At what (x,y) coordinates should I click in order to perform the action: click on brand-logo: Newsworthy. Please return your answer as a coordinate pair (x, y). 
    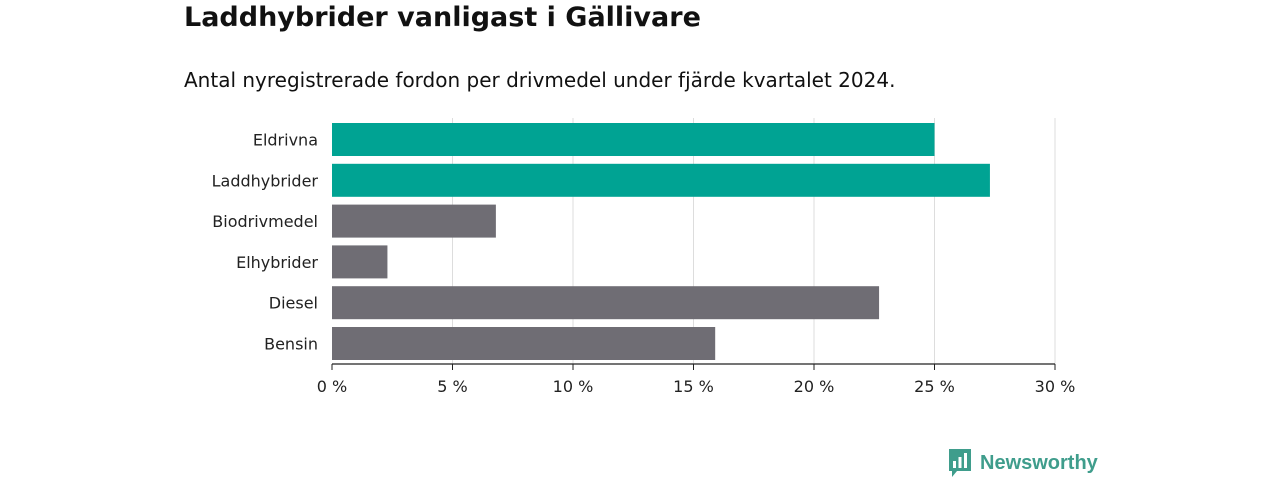
    Looking at the image, I should click on (1023, 463).